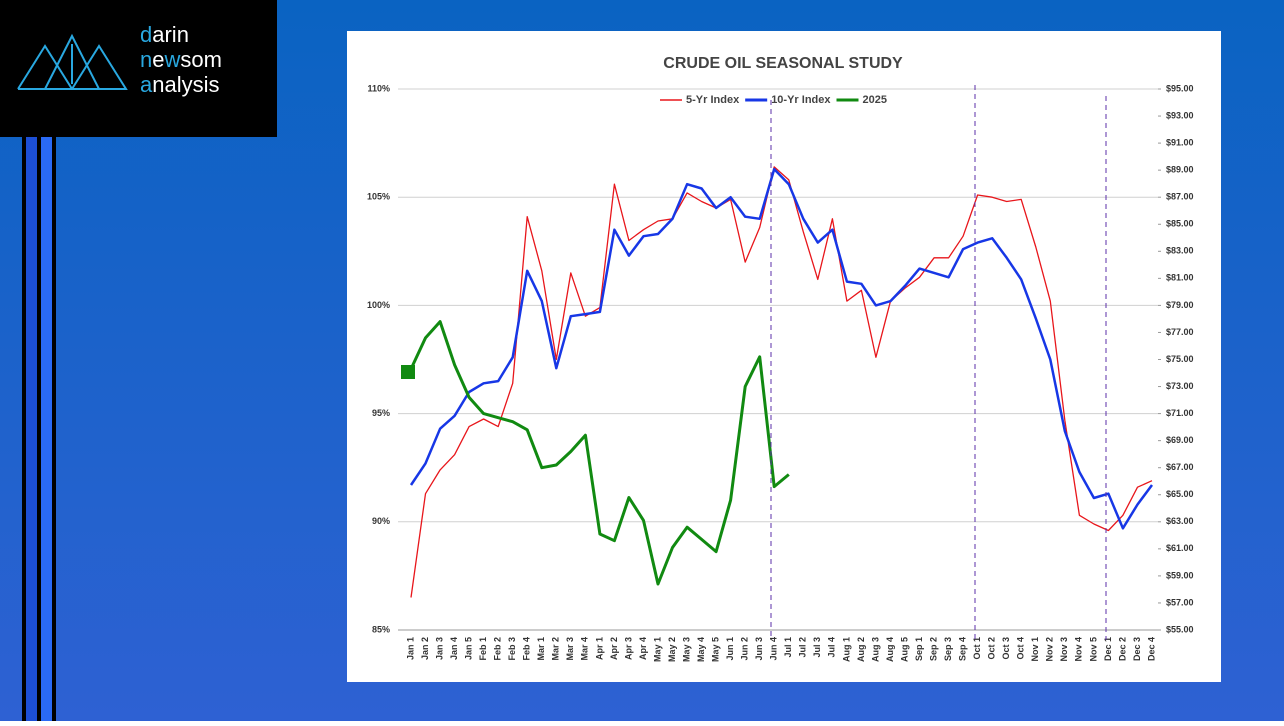  Describe the element at coordinates (556, 649) in the screenshot. I see `x-tick-label: Mar 2` at that location.